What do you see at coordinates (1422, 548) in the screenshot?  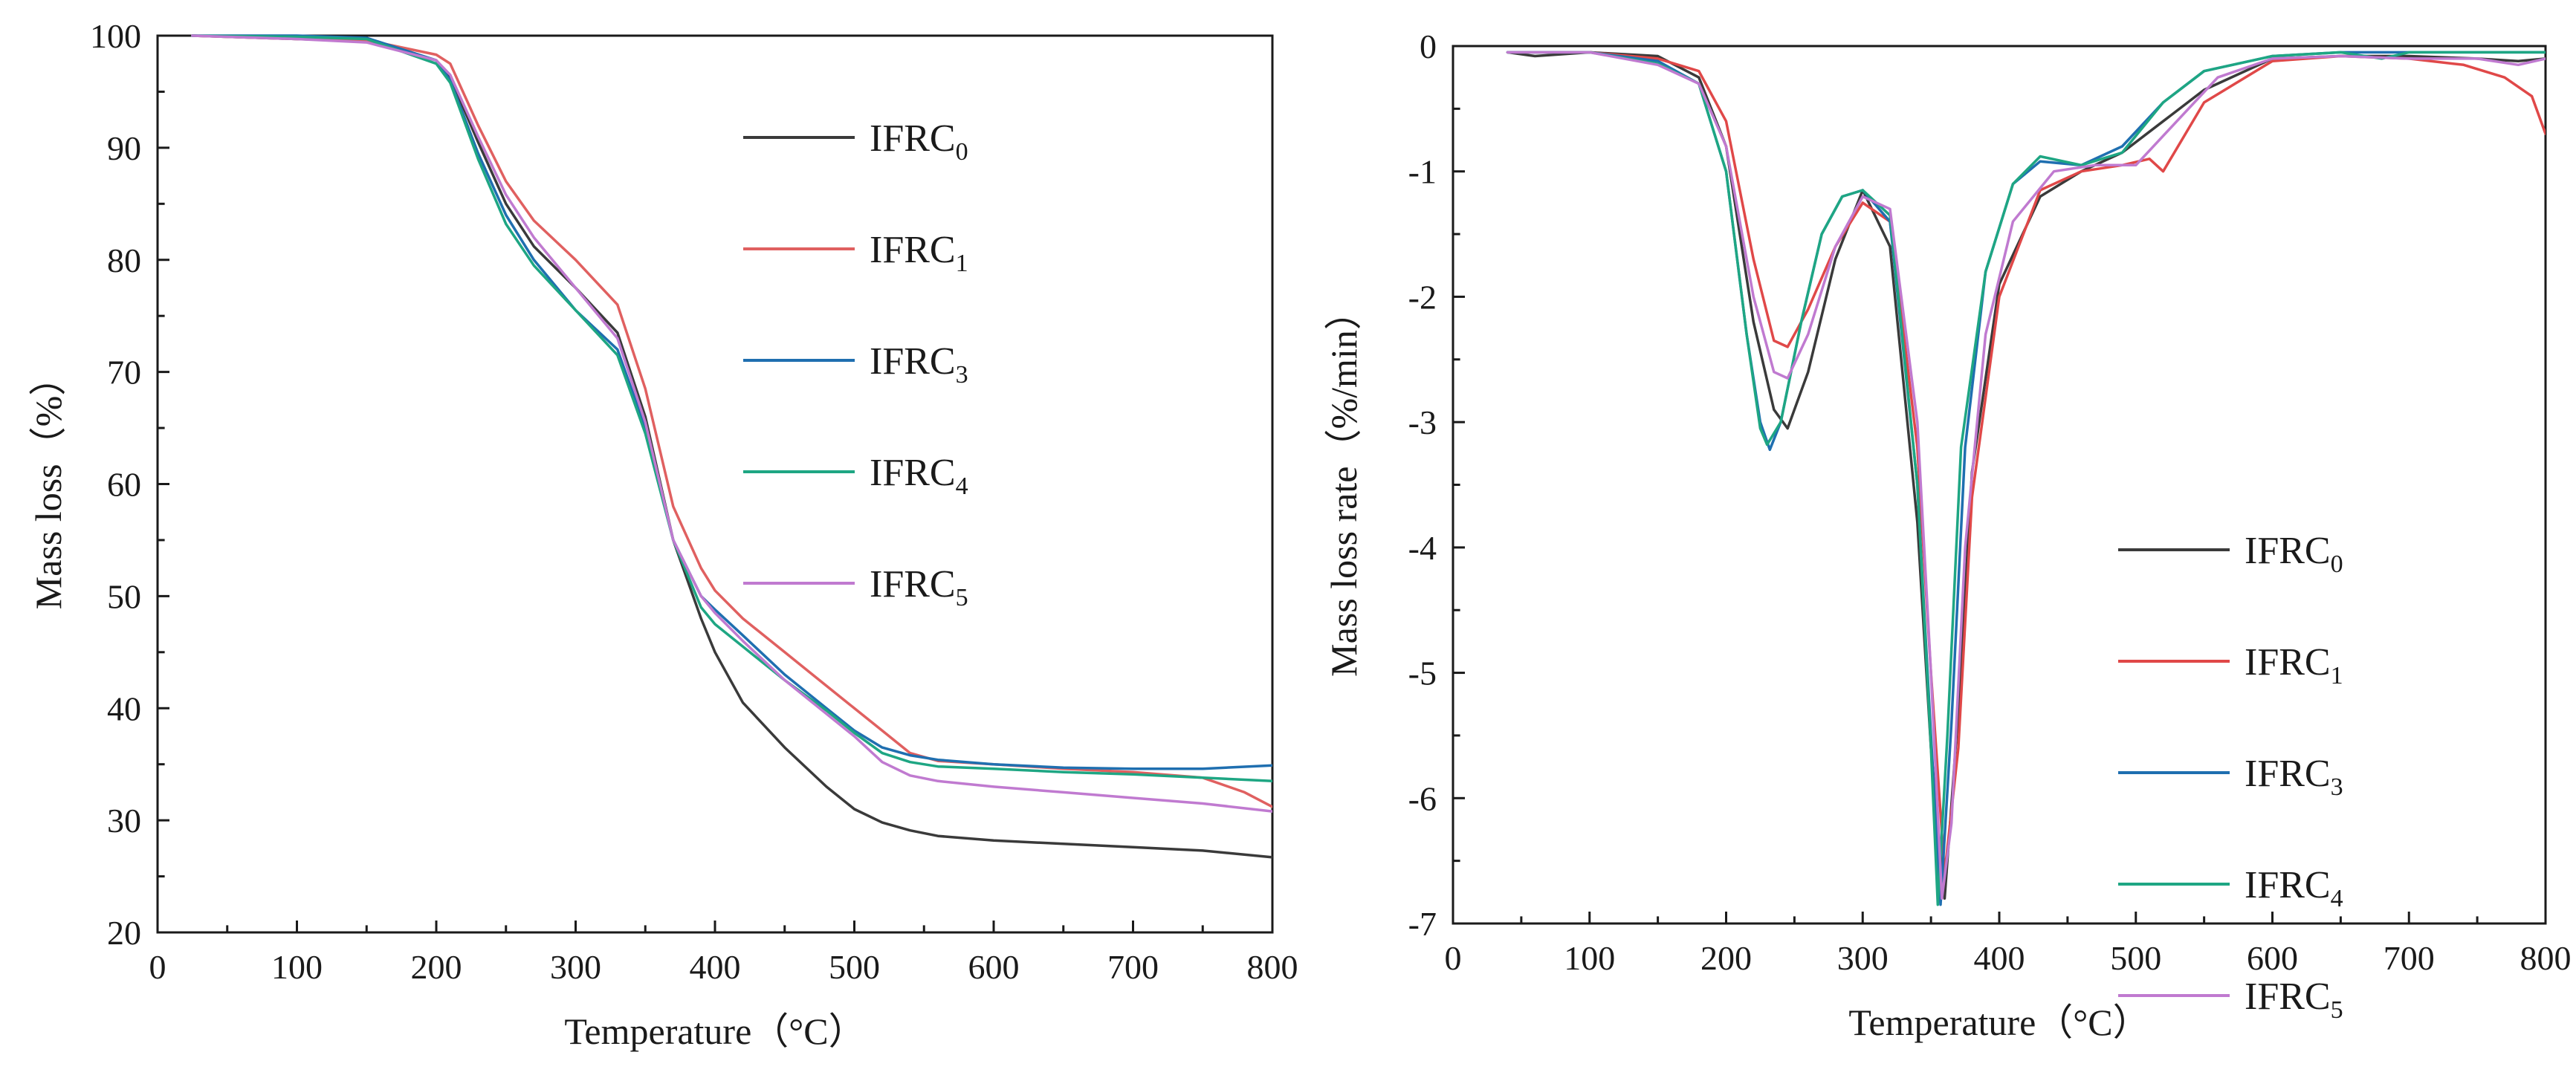 I see `y-tick-label: -4` at bounding box center [1422, 548].